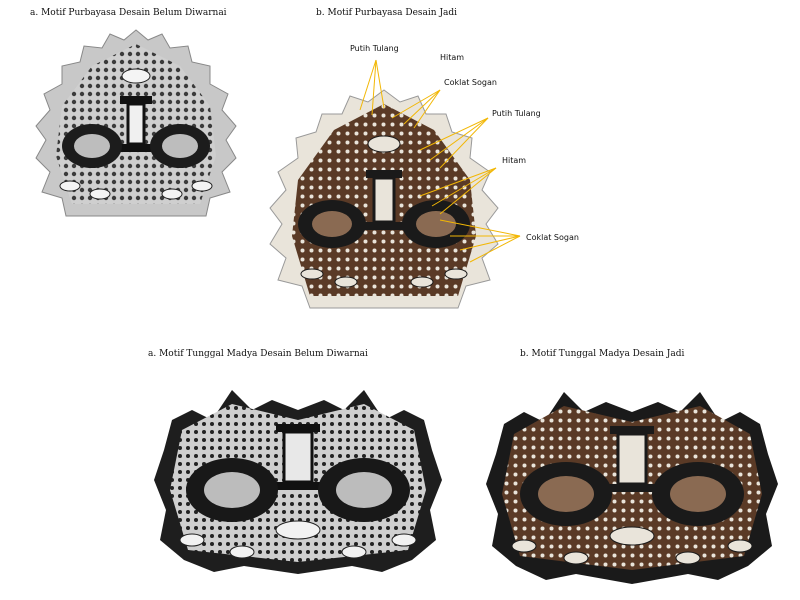 This screenshot has height=600, width=800. Describe the element at coordinates (552, 237) in the screenshot. I see `color-label-coklat-sogan-2: Coklat Sogan` at that location.